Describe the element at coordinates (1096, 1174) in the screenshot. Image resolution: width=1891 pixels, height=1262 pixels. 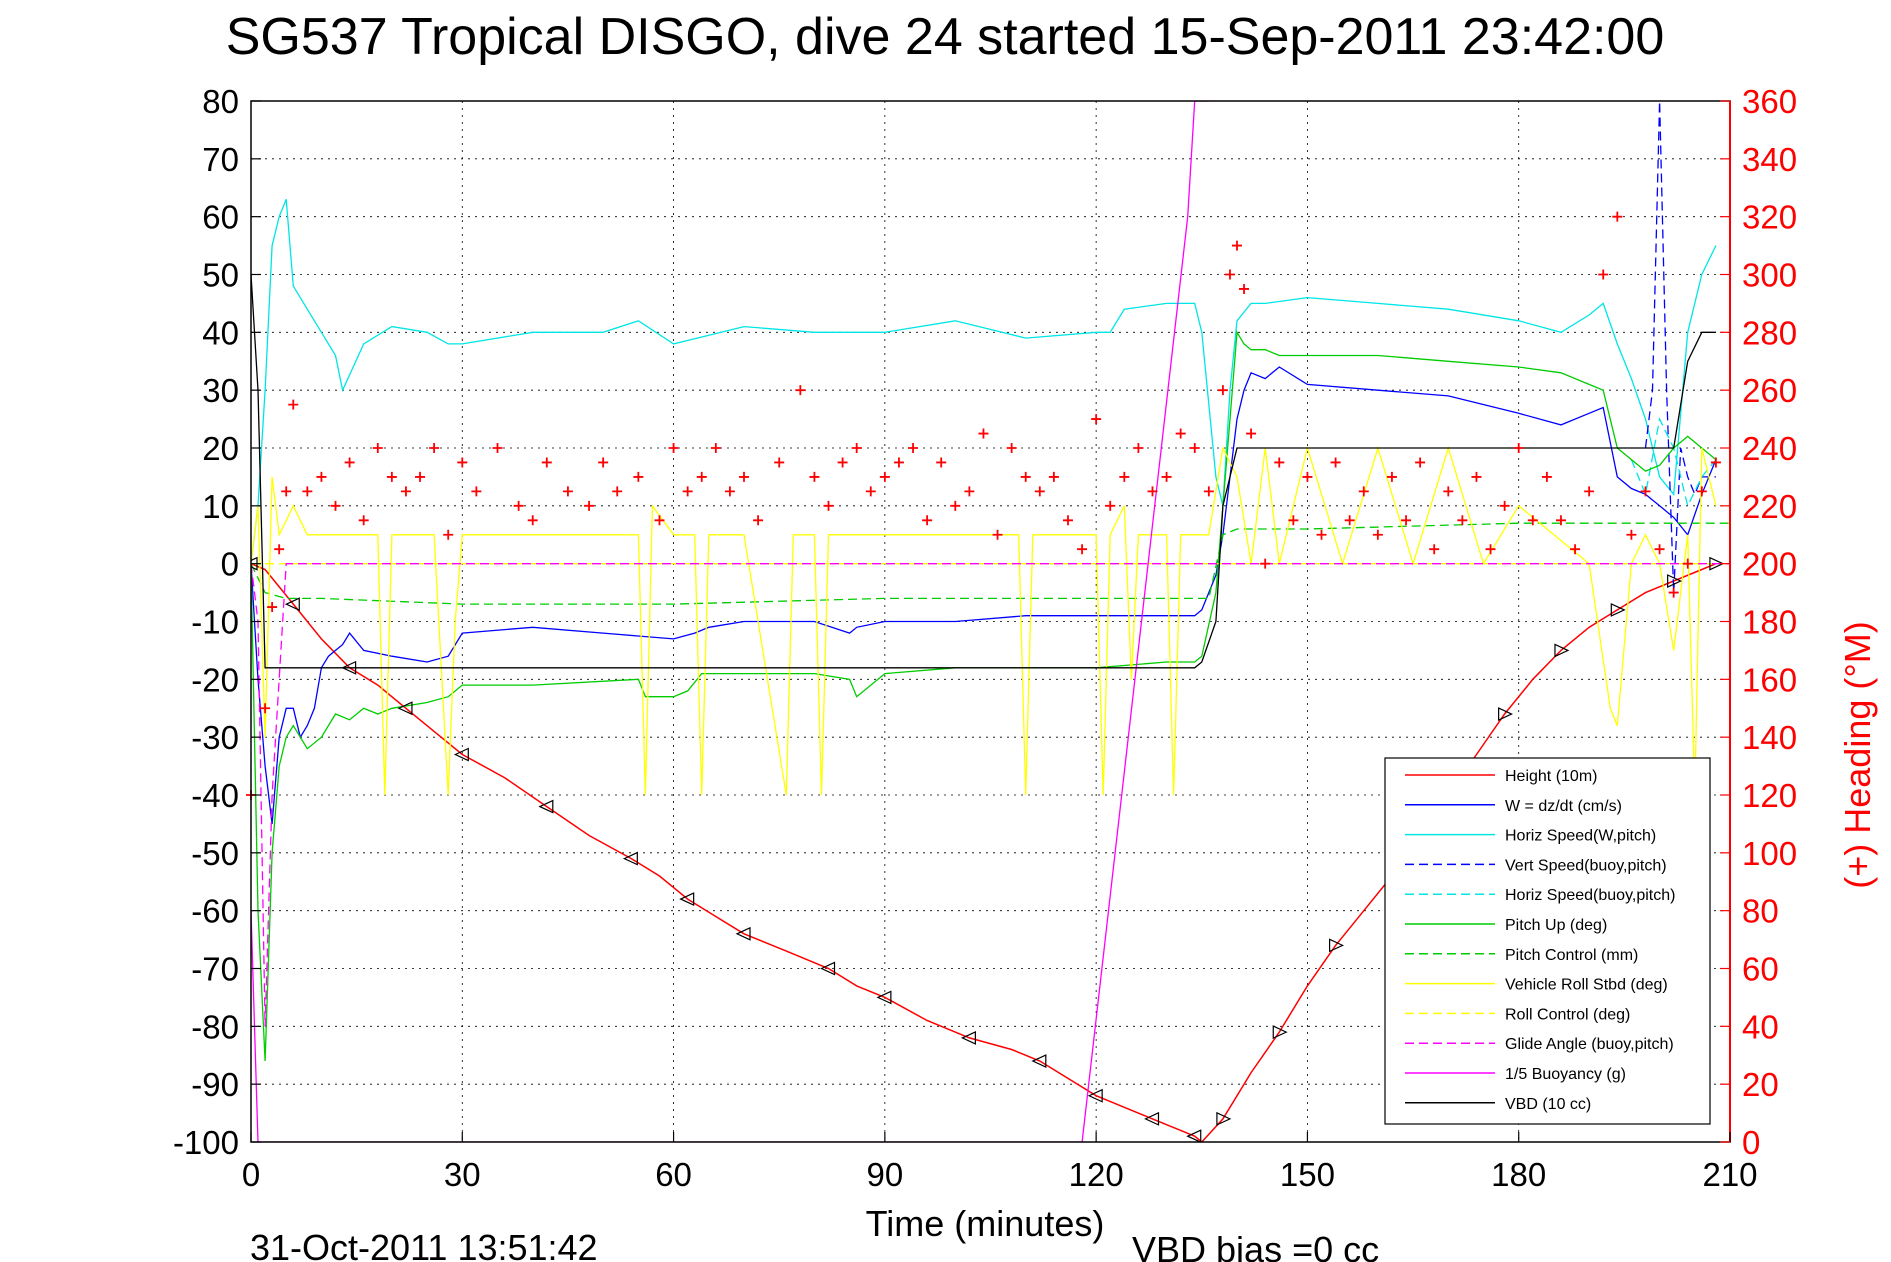
I see `x-tick-label: 120` at that location.